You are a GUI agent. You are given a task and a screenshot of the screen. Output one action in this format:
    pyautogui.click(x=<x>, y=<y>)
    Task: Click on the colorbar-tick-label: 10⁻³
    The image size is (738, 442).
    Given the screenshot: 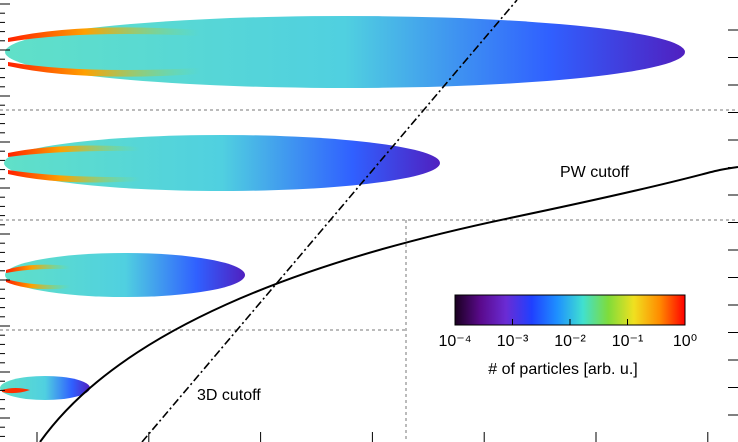 What is the action you would take?
    pyautogui.click(x=513, y=341)
    